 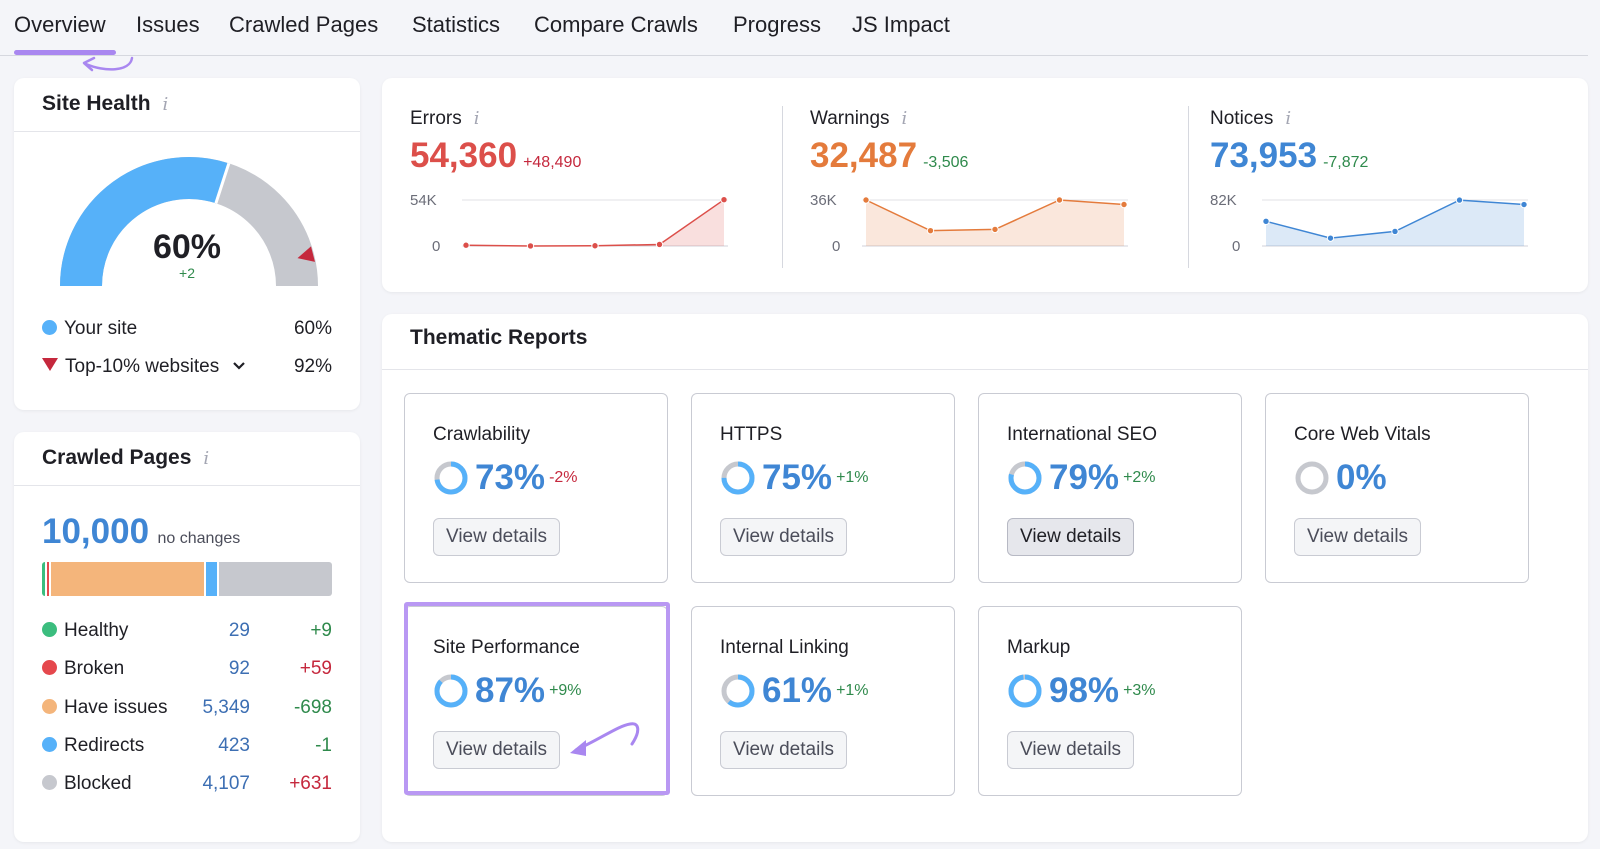 What do you see at coordinates (1369, 222) in the screenshot?
I see `sparkline-chart: 82K 0` at bounding box center [1369, 222].